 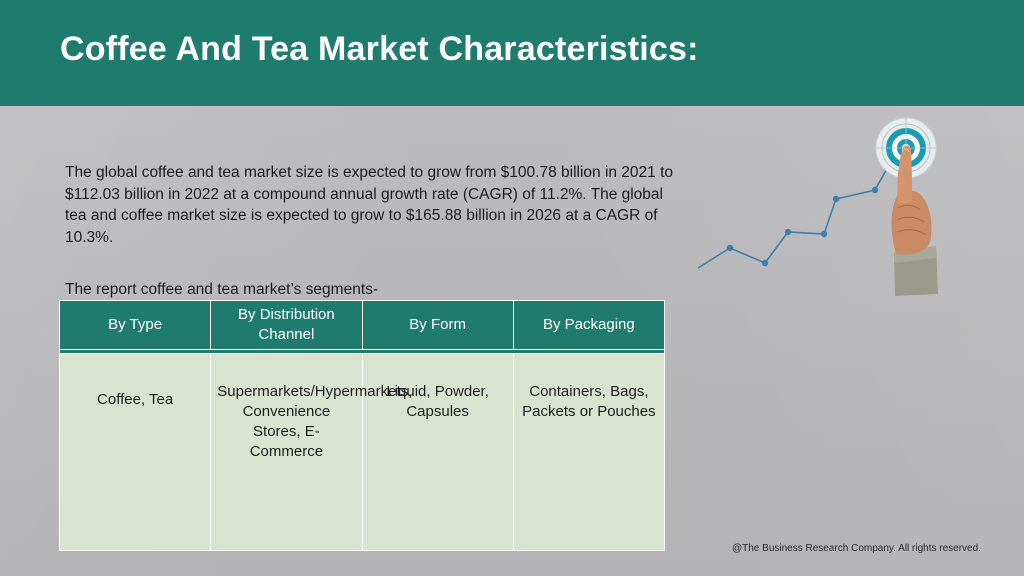 I want to click on cell-type: Coffee, Tea, so click(x=135, y=452).